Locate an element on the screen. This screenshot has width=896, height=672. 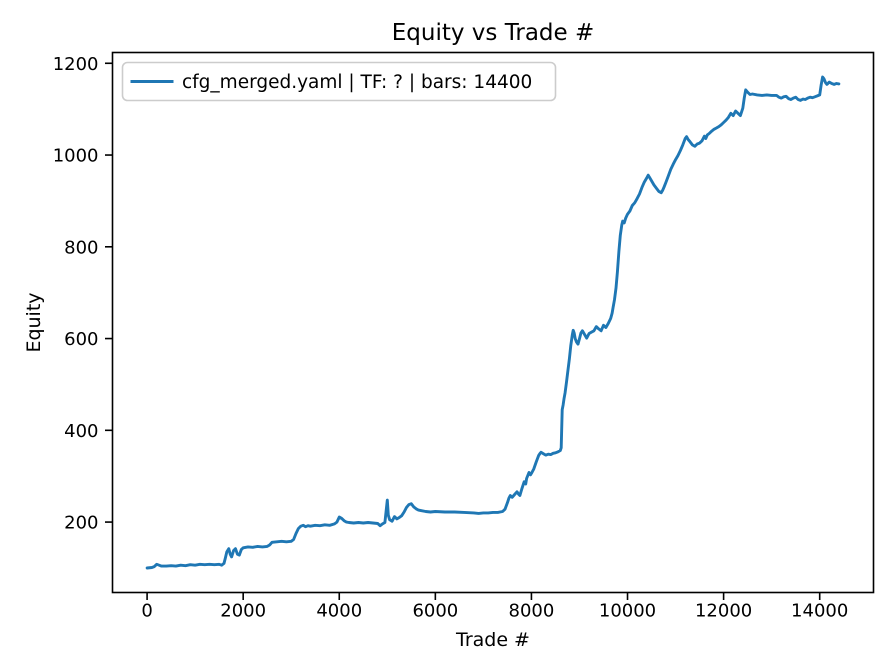
x-tick-label: 2000 is located at coordinates (243, 611).